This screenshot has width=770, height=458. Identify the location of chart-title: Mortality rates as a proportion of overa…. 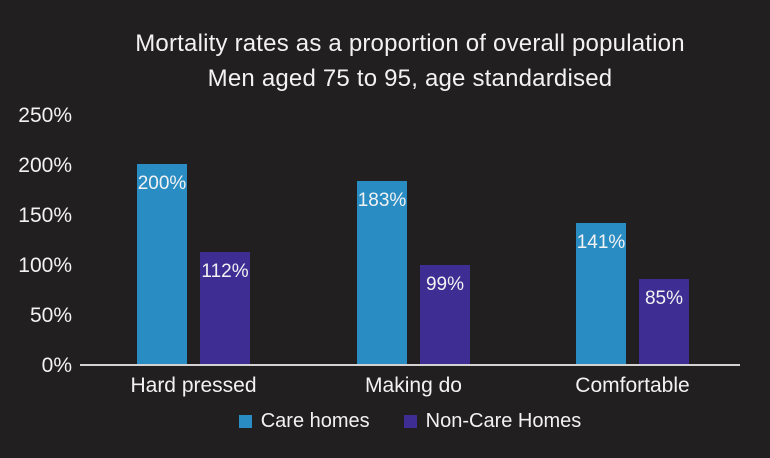
(410, 43).